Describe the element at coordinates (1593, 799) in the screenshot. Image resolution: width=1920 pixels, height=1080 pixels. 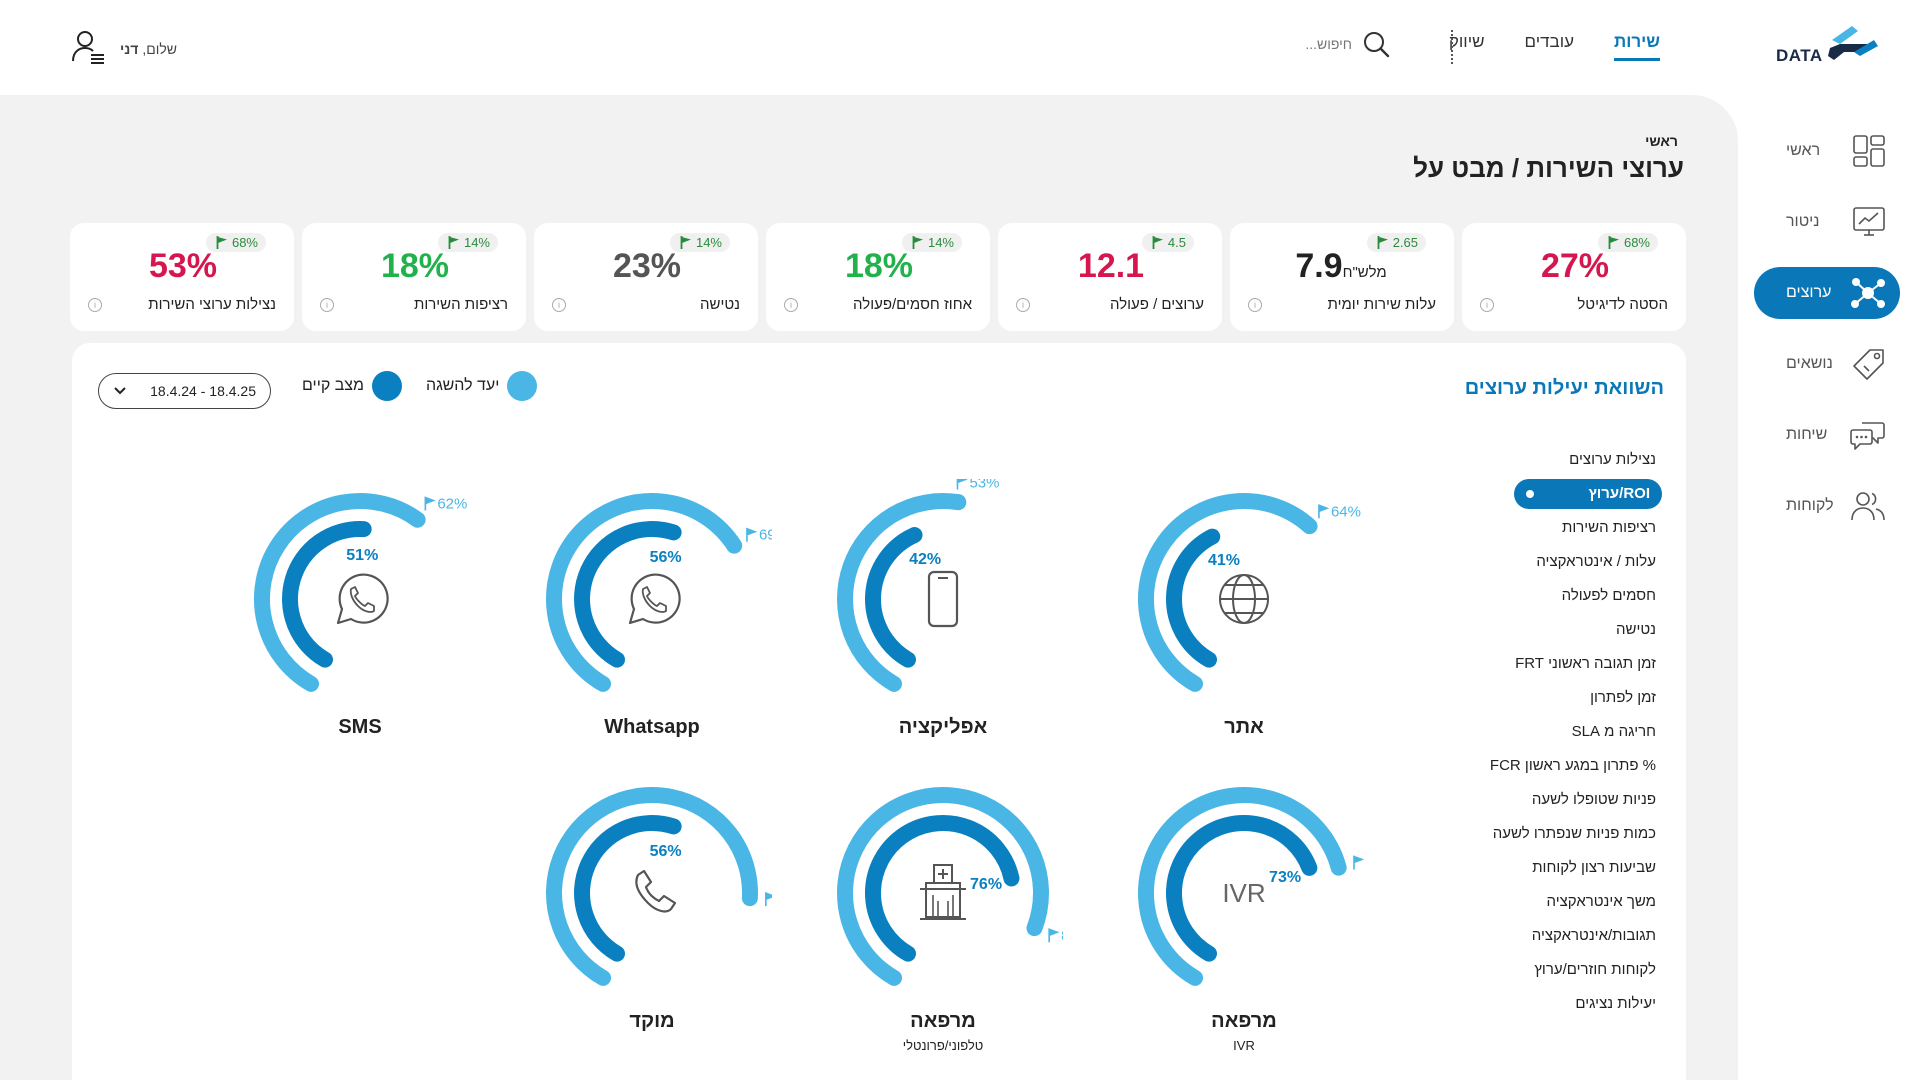
I see `metric-item: פניות שטופלו לשעה` at that location.